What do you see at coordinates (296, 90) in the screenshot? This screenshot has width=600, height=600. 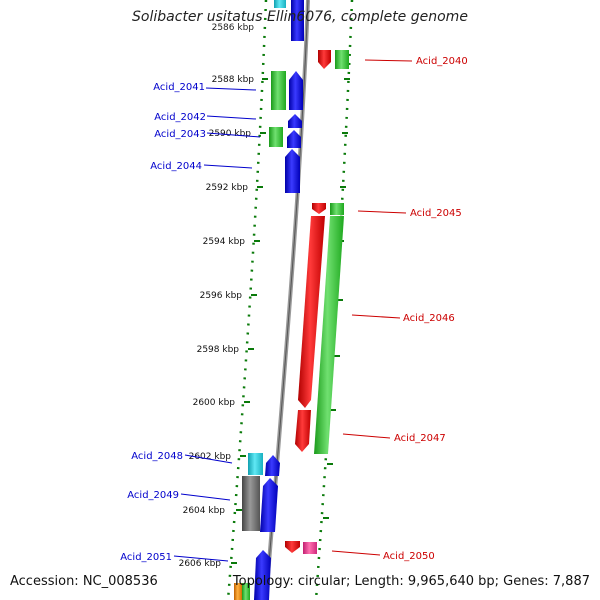 I see `gene-acid-2041-blue` at bounding box center [296, 90].